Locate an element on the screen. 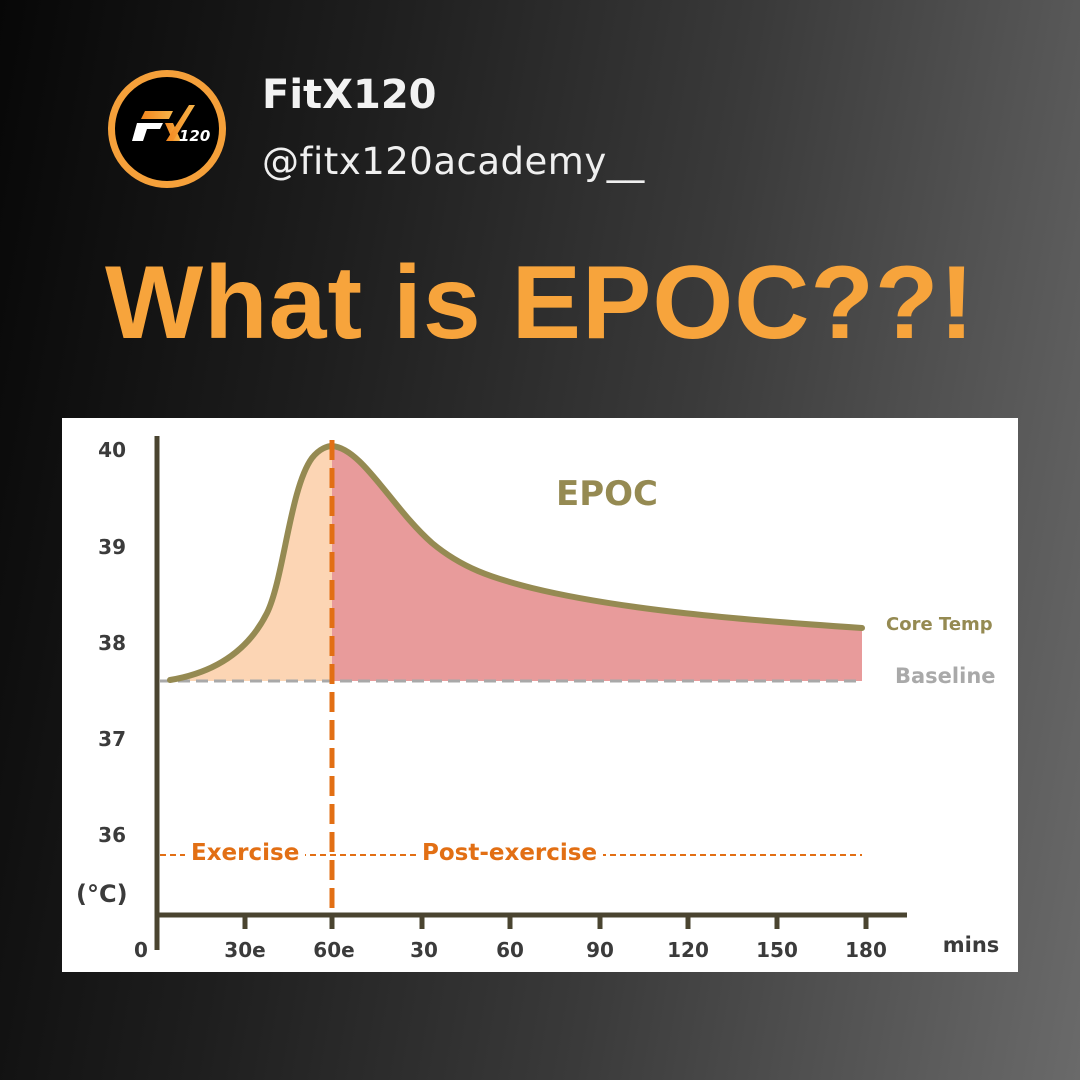 This screenshot has width=1080, height=1080. x-axis-unit: mins is located at coordinates (971, 945).